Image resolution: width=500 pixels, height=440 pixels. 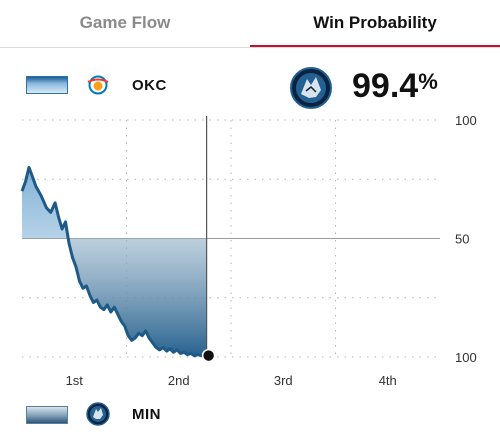 What do you see at coordinates (283, 380) in the screenshot?
I see `x-tick-label: 3rd` at bounding box center [283, 380].